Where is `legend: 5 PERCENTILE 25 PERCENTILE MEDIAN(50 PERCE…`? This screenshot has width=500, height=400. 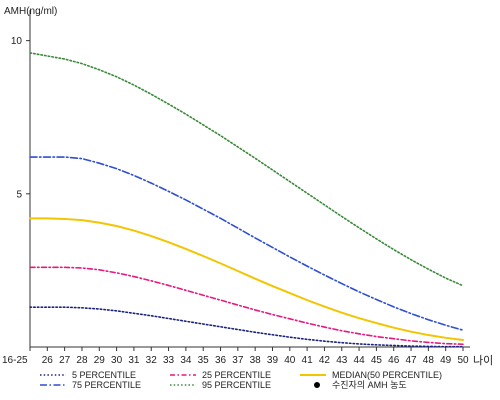 legend: 5 PERCENTILE 25 PERCENTILE MEDIAN(50 PERCE… is located at coordinates (241, 380).